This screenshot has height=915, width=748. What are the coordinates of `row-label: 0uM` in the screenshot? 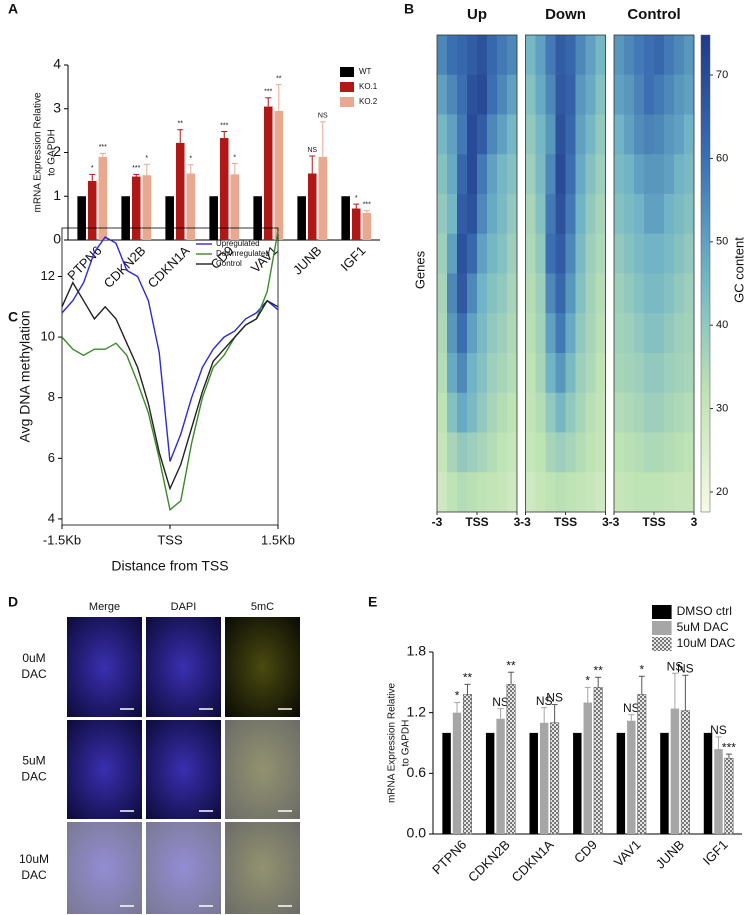 It's located at (33, 658).